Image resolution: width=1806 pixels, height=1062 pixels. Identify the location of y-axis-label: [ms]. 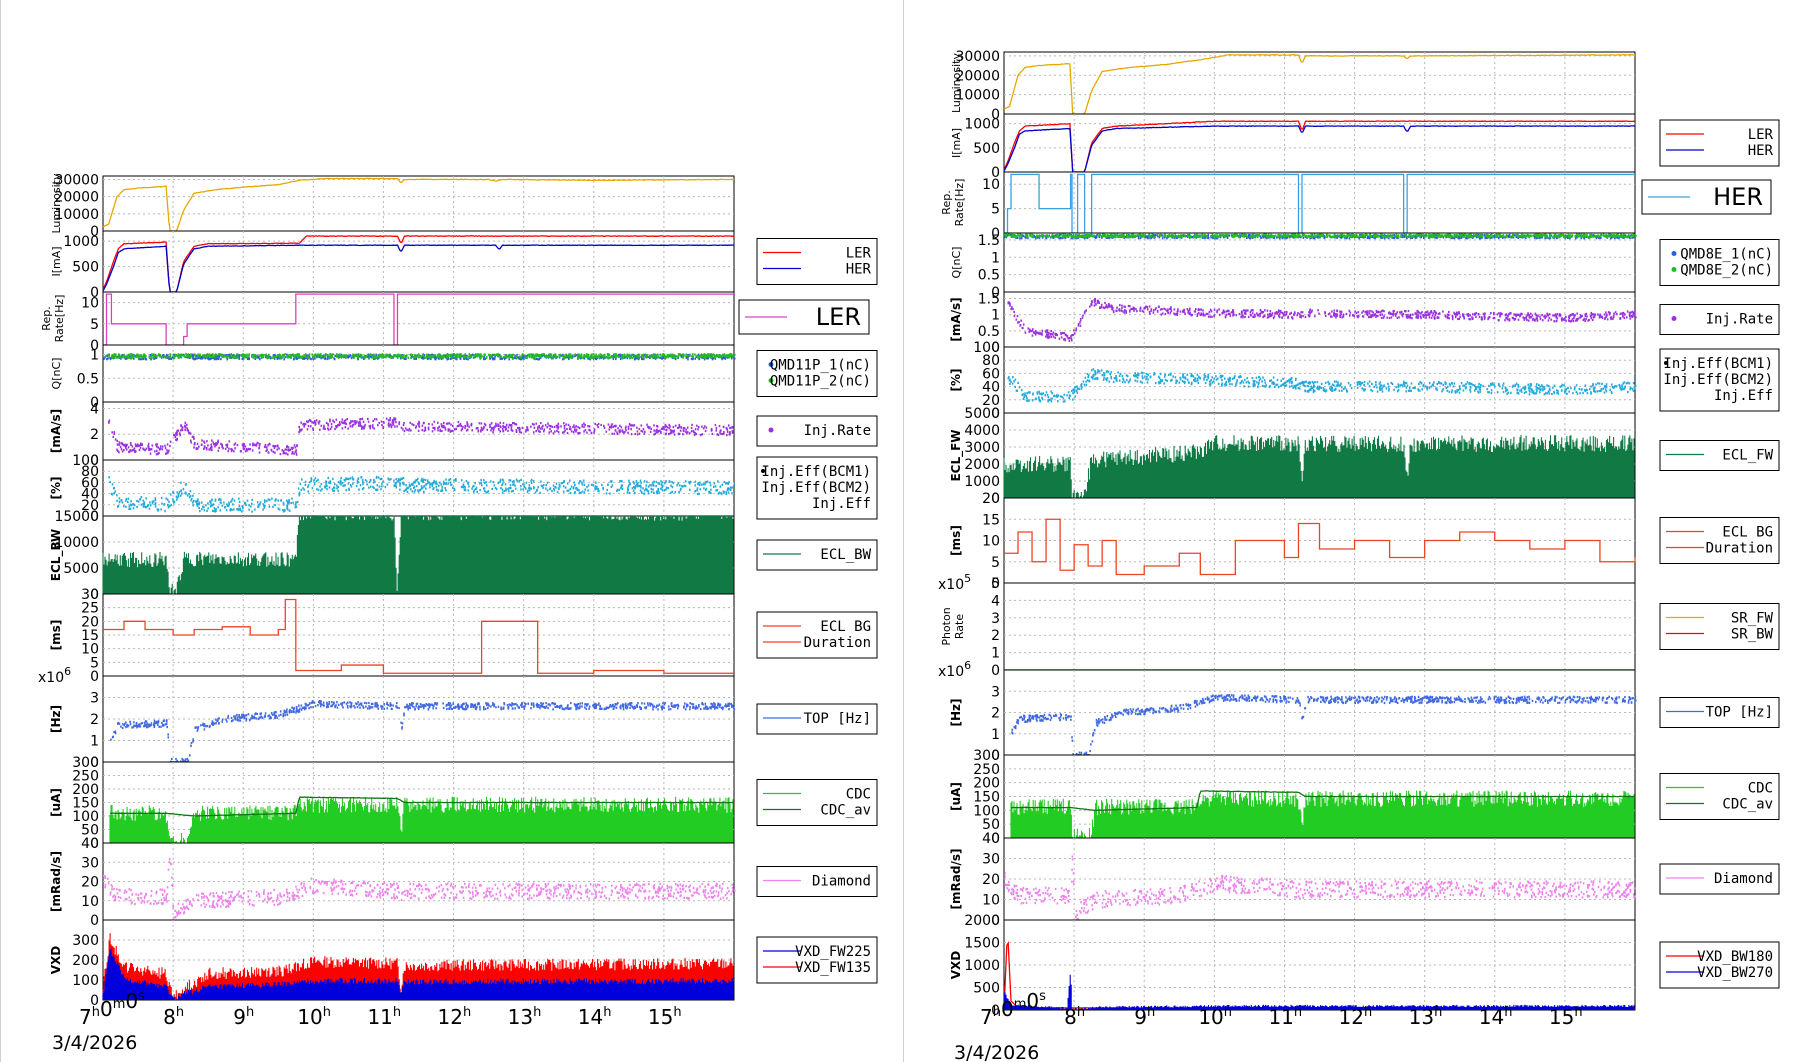
(56, 635).